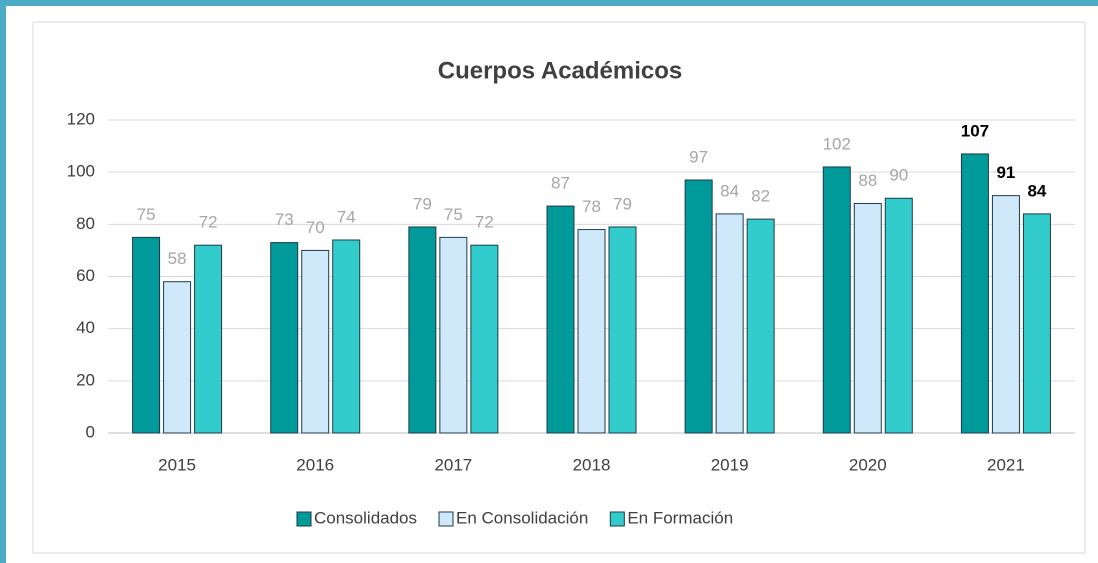 Image resolution: width=1098 pixels, height=563 pixels. I want to click on x-tick-label: 2016, so click(315, 464).